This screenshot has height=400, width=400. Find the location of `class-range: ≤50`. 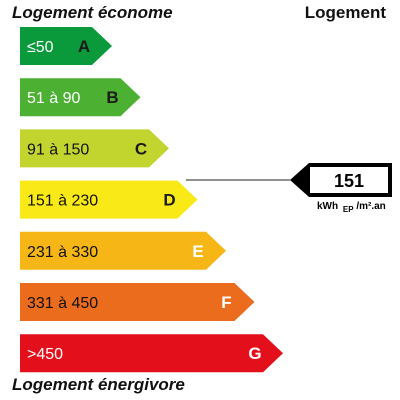

class-range: ≤50 is located at coordinates (40, 47).